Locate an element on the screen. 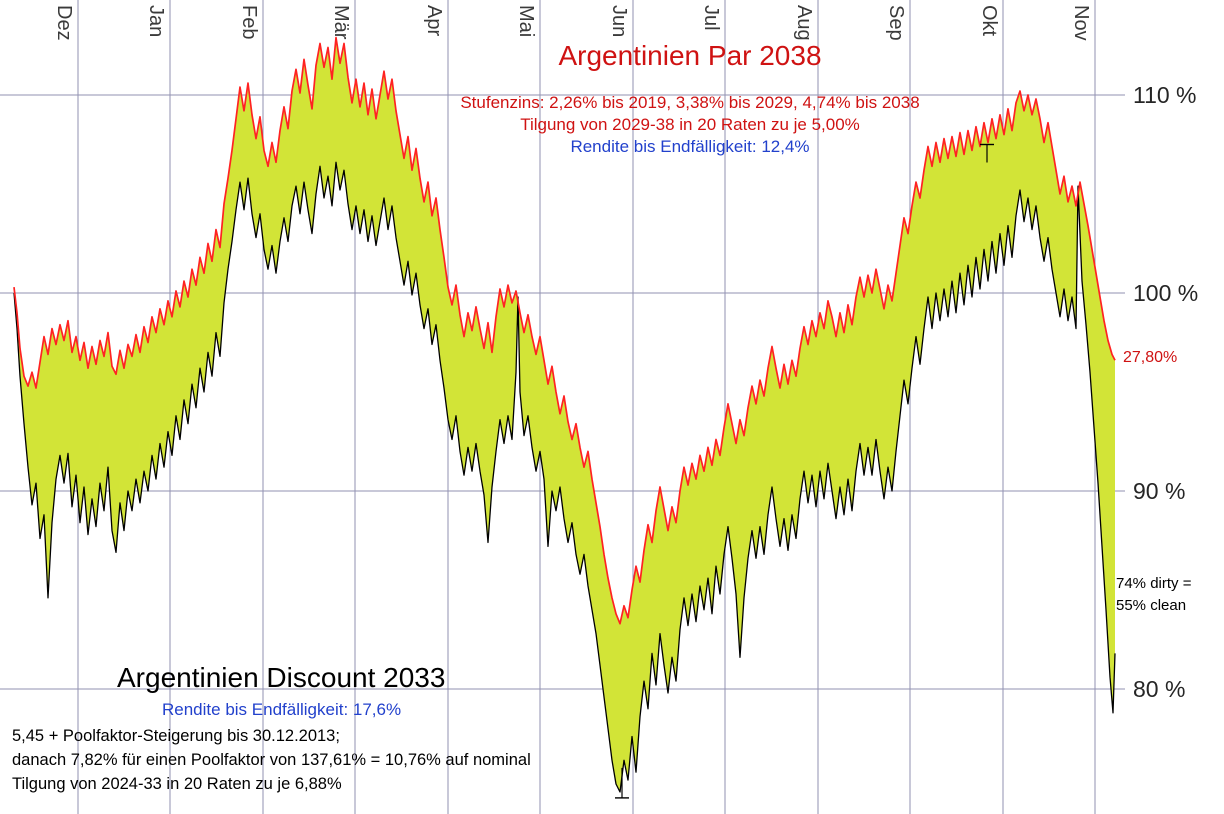 The height and width of the screenshot is (814, 1224). discount-title: Argentinien Discount 2033 is located at coordinates (281, 677).